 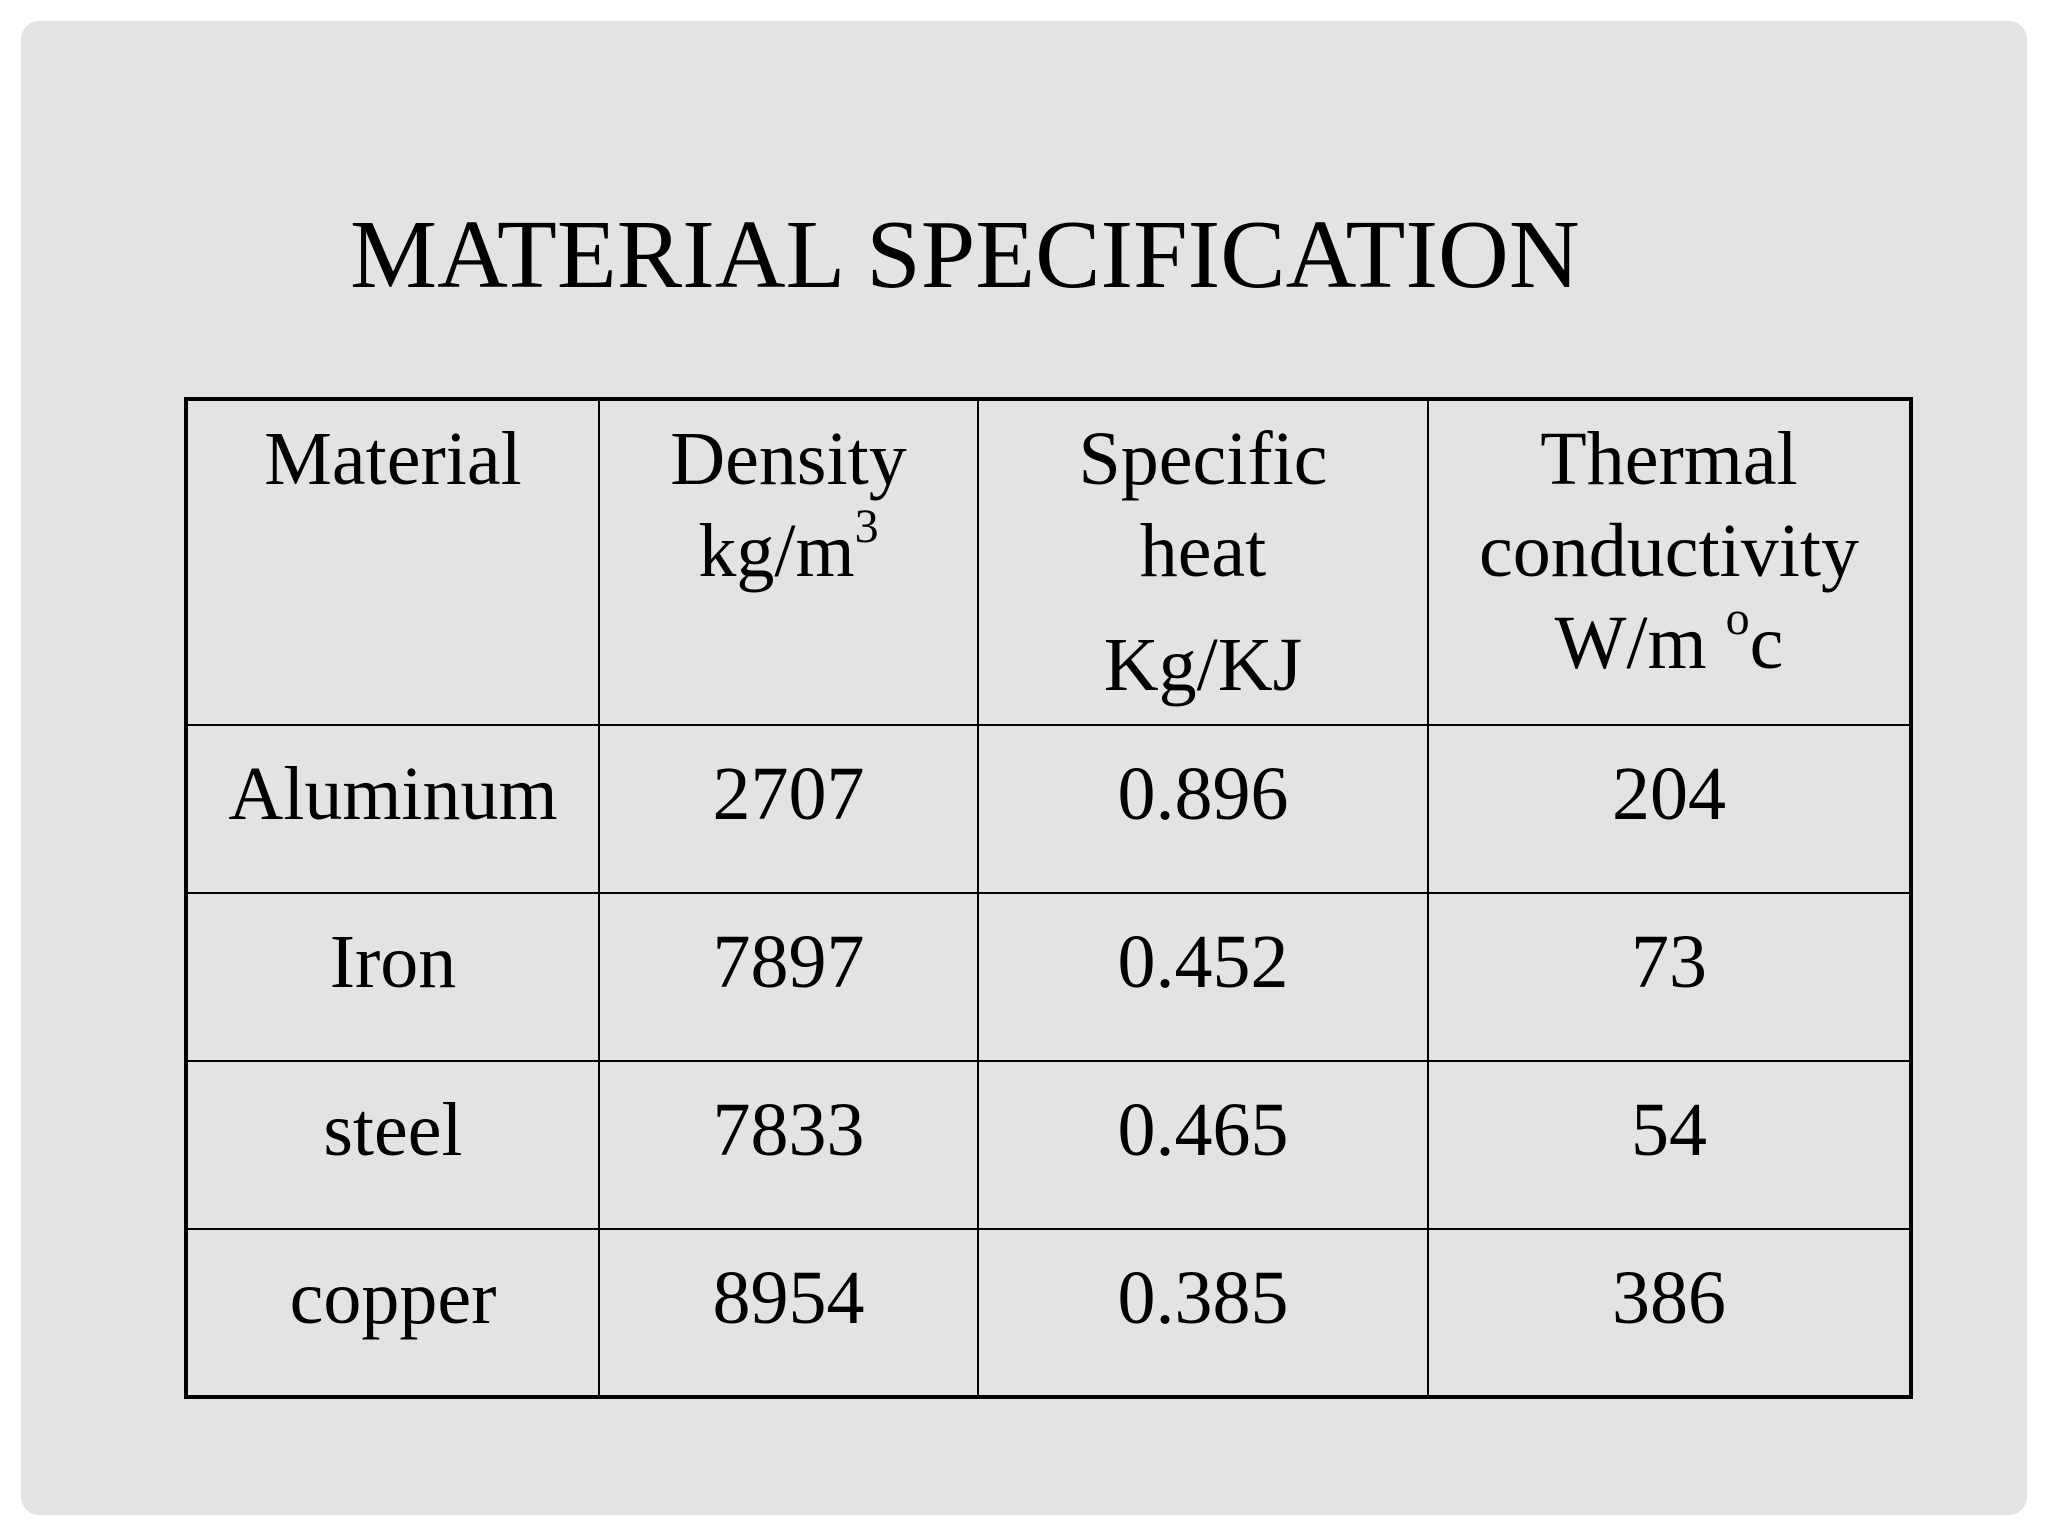 What do you see at coordinates (392, 1145) in the screenshot?
I see `material-cell: steel` at bounding box center [392, 1145].